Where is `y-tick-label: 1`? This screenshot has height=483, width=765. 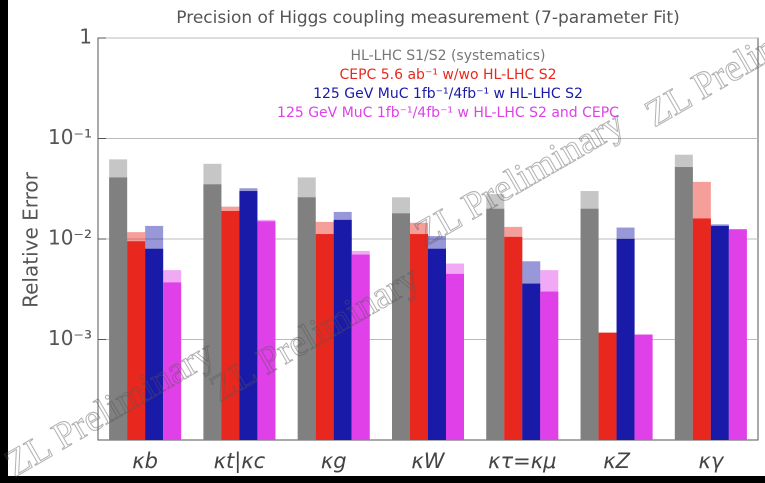 y-tick-label: 1 is located at coordinates (85, 37).